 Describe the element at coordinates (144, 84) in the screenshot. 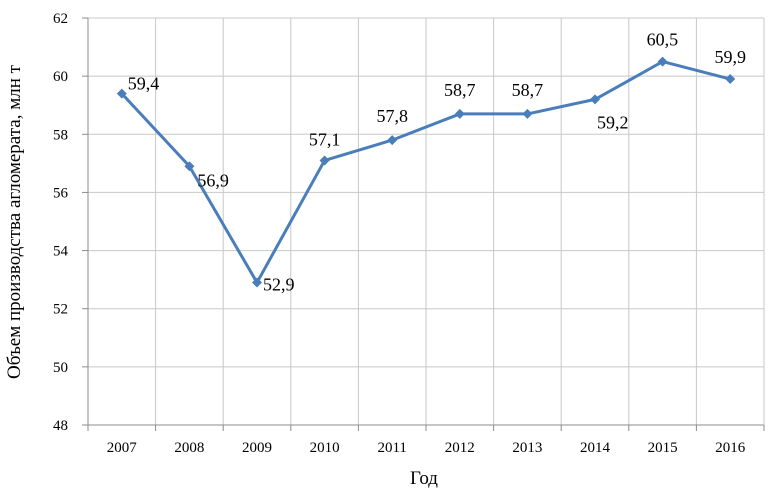

I see `data-label: 59,4` at that location.